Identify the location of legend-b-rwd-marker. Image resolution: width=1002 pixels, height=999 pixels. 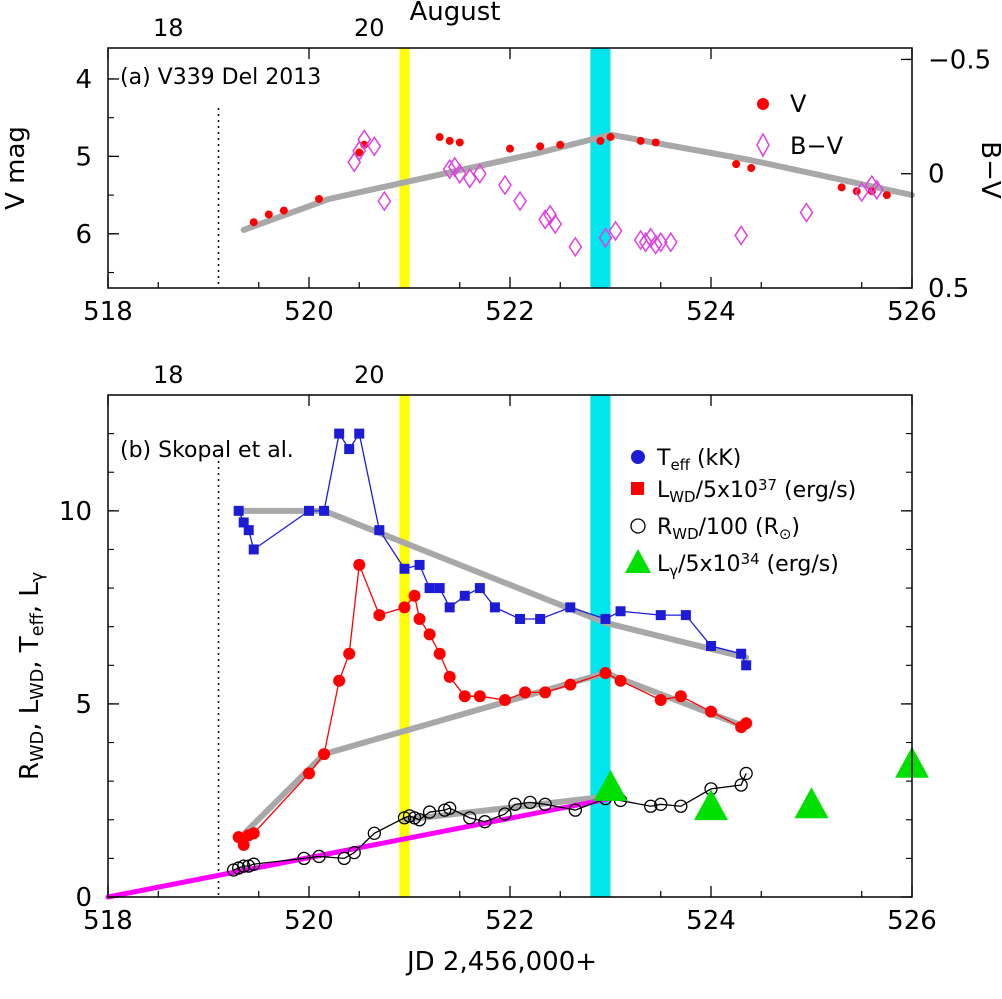
(638, 526).